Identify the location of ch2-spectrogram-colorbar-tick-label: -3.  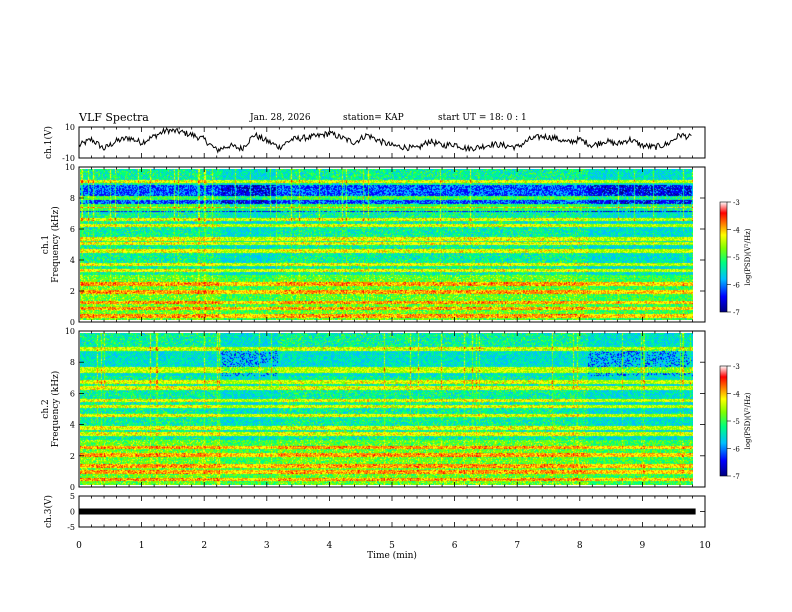
(736, 367).